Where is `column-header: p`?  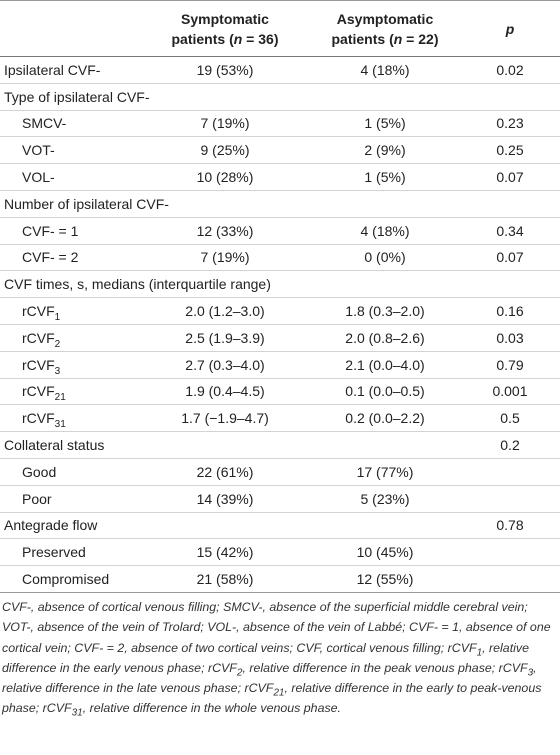
column-header: p is located at coordinates (510, 28).